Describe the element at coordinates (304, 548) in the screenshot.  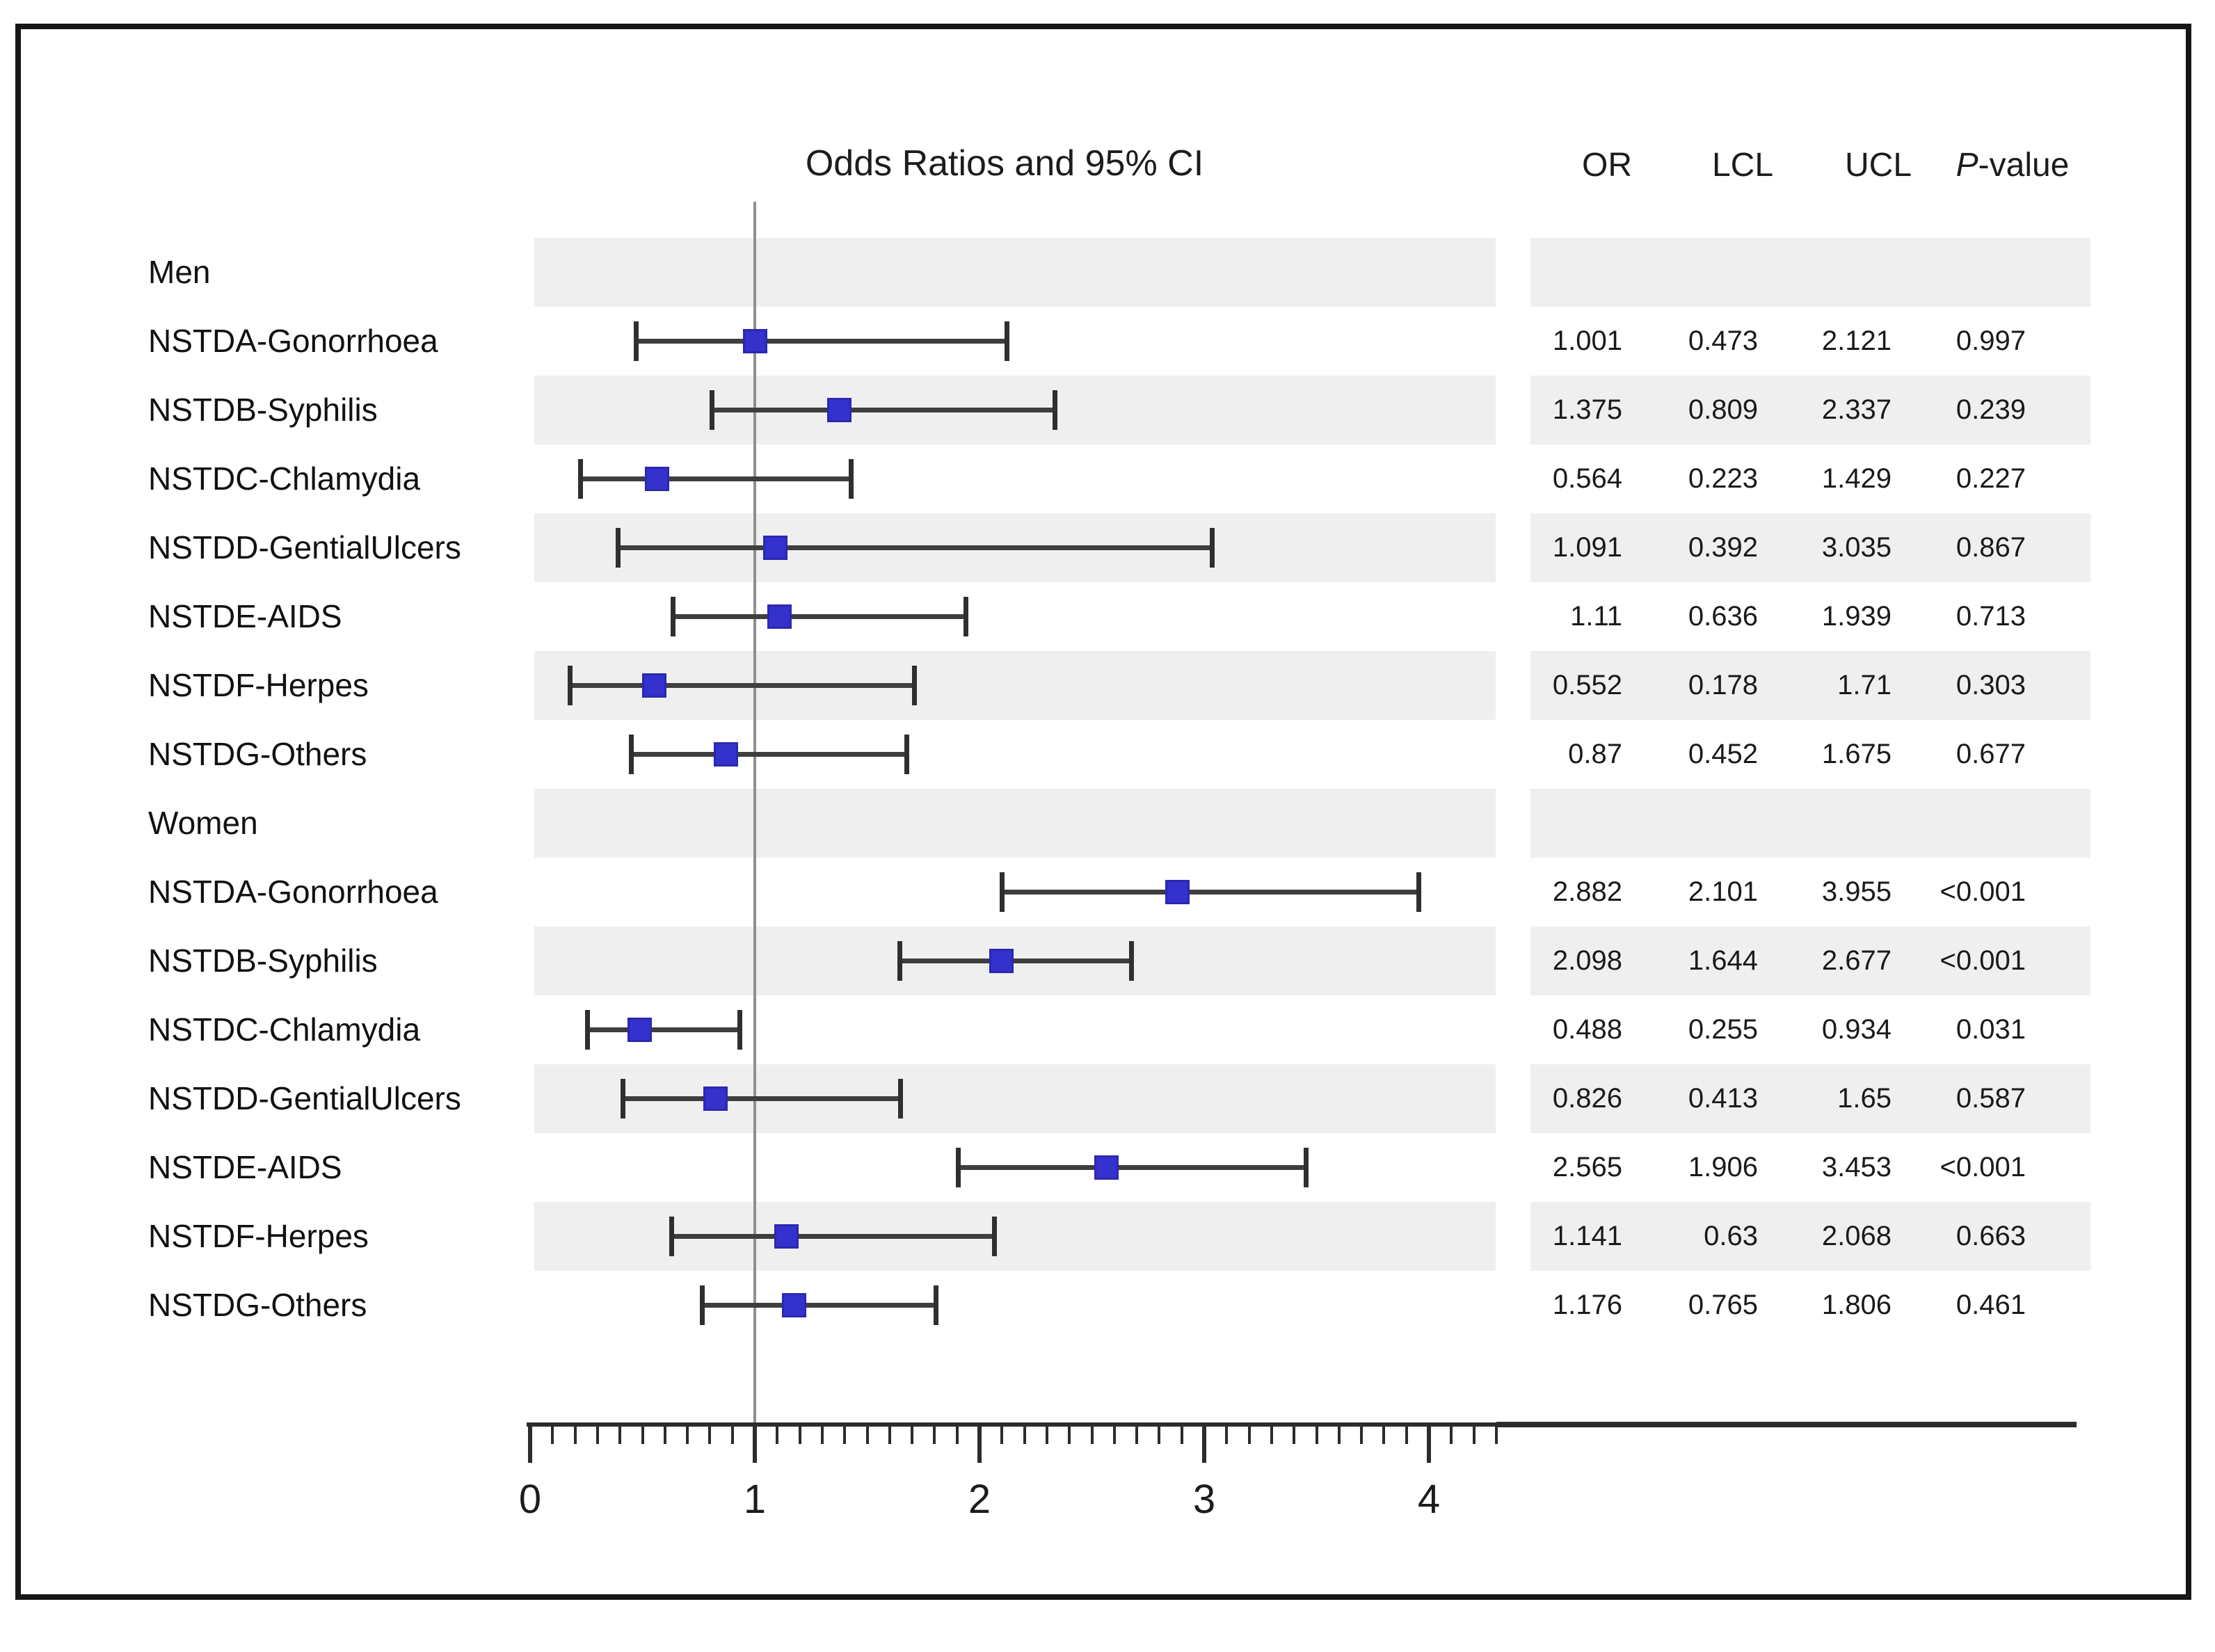
I see `row-label: NSTDD-GentialUlcers` at that location.